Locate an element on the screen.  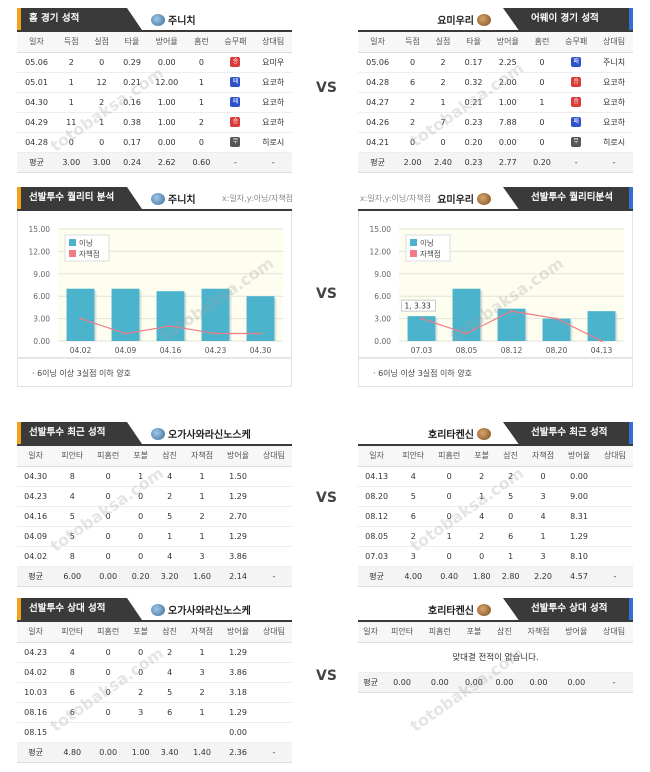
vs-label: VS is located at coordinates (326, 676).